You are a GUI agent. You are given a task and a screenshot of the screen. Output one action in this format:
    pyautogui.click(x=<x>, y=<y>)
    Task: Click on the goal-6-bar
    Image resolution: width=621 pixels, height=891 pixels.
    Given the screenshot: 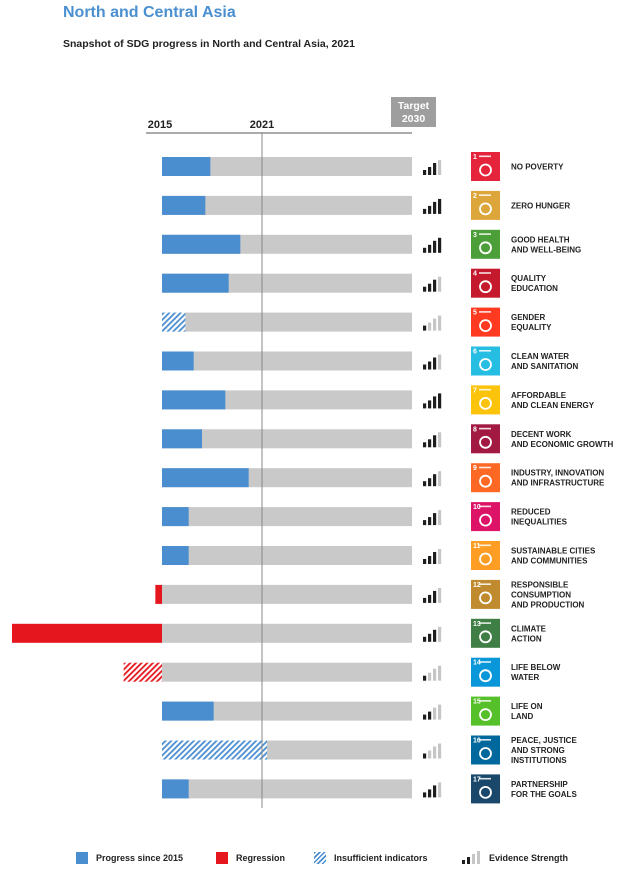 What is the action you would take?
    pyautogui.click(x=178, y=361)
    